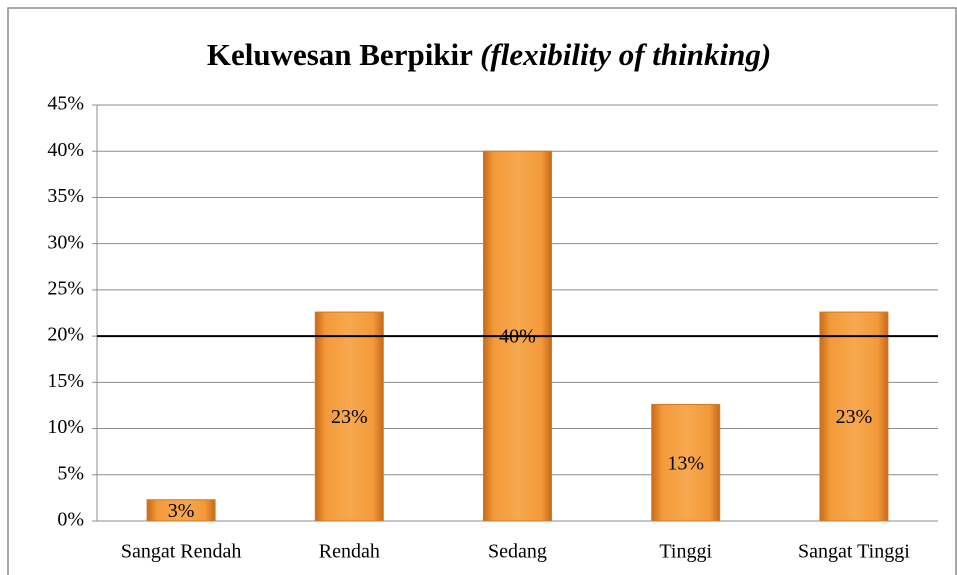 This screenshot has height=575, width=957. What do you see at coordinates (854, 552) in the screenshot?
I see `x-tick-label: Sangat Tinggi` at bounding box center [854, 552].